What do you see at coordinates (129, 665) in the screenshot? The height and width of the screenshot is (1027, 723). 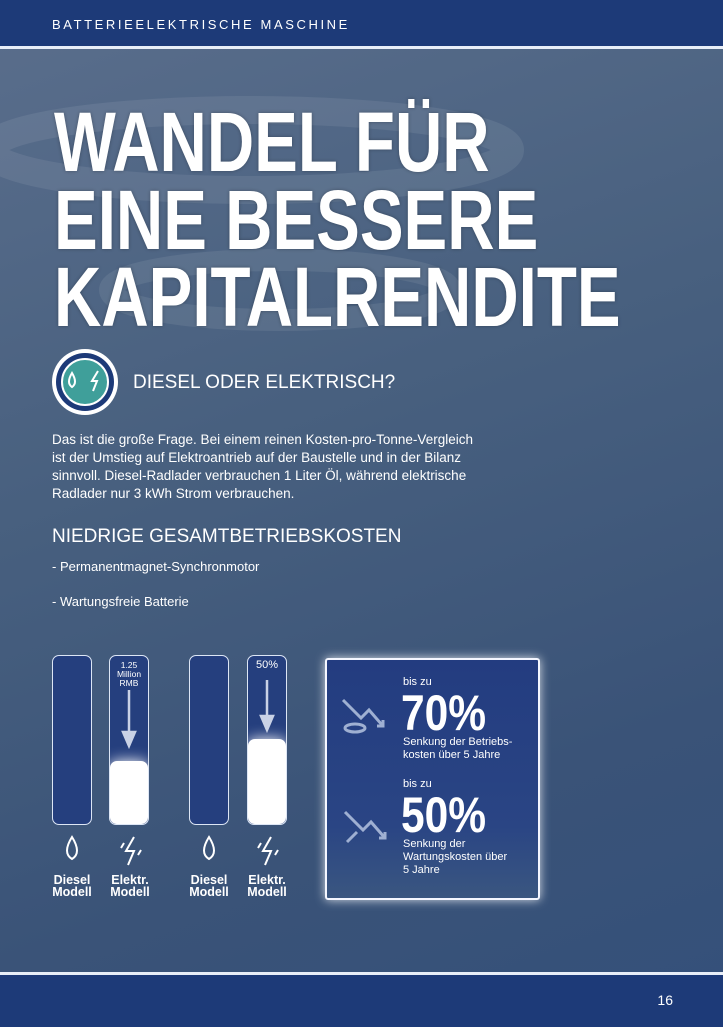 I see `label-line: 1.25` at bounding box center [129, 665].